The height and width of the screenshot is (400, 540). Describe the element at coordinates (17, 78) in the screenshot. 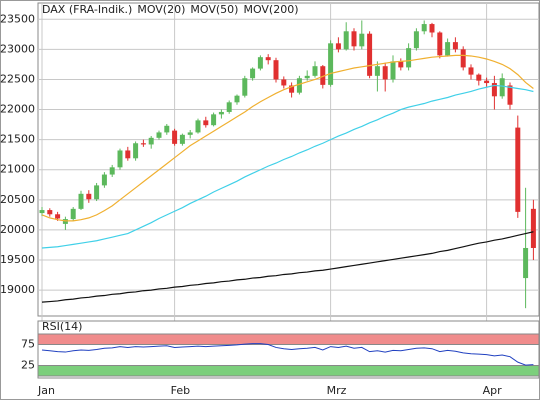

I see `y-tick-label: 22500` at that location.